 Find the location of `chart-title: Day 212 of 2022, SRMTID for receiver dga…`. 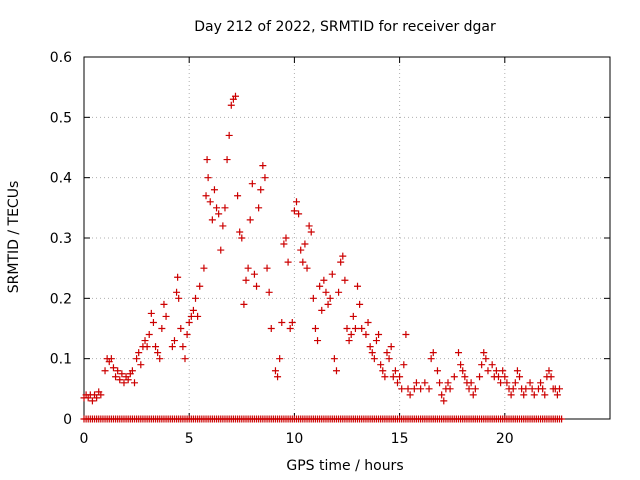

chart-title: Day 212 of 2022, SRMTID for receiver dga… is located at coordinates (345, 27).